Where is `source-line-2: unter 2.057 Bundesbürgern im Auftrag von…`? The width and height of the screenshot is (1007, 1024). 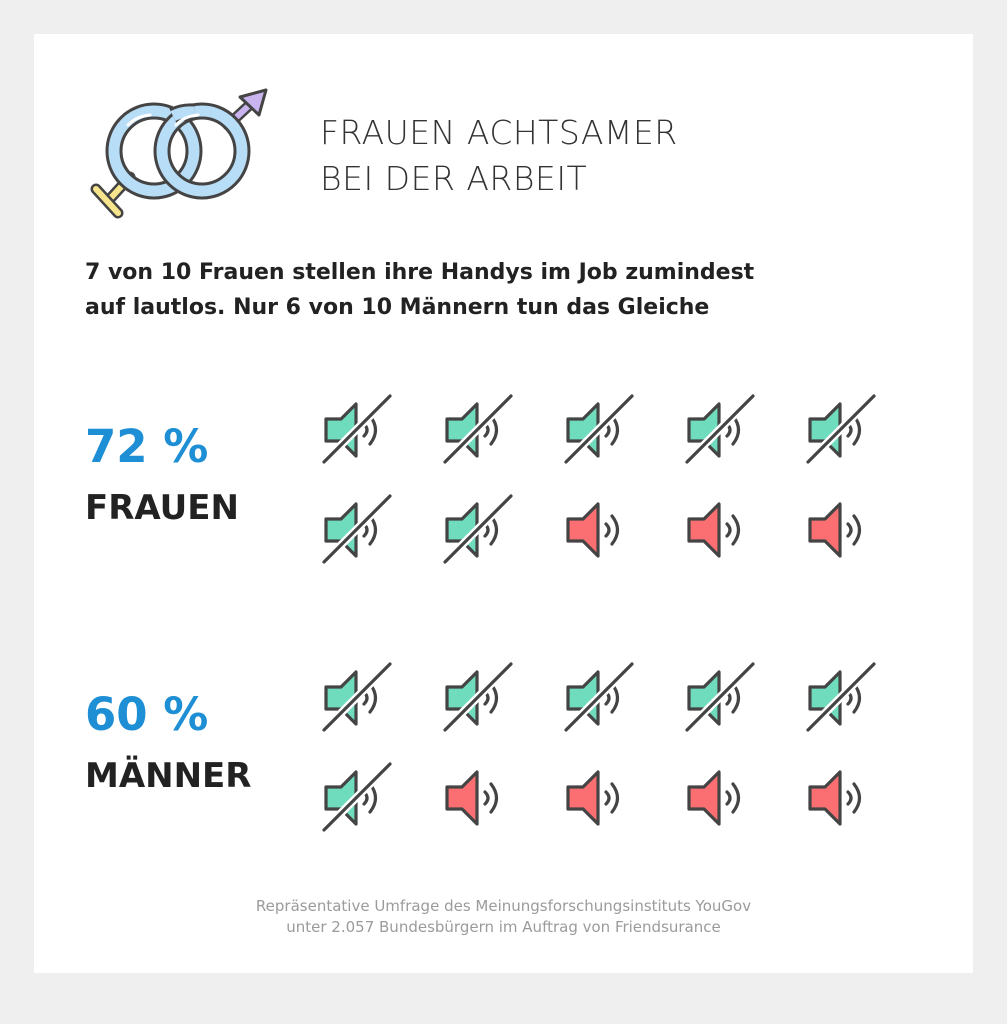 source-line-2: unter 2.057 Bundesbürgern im Auftrag von… is located at coordinates (503, 927).